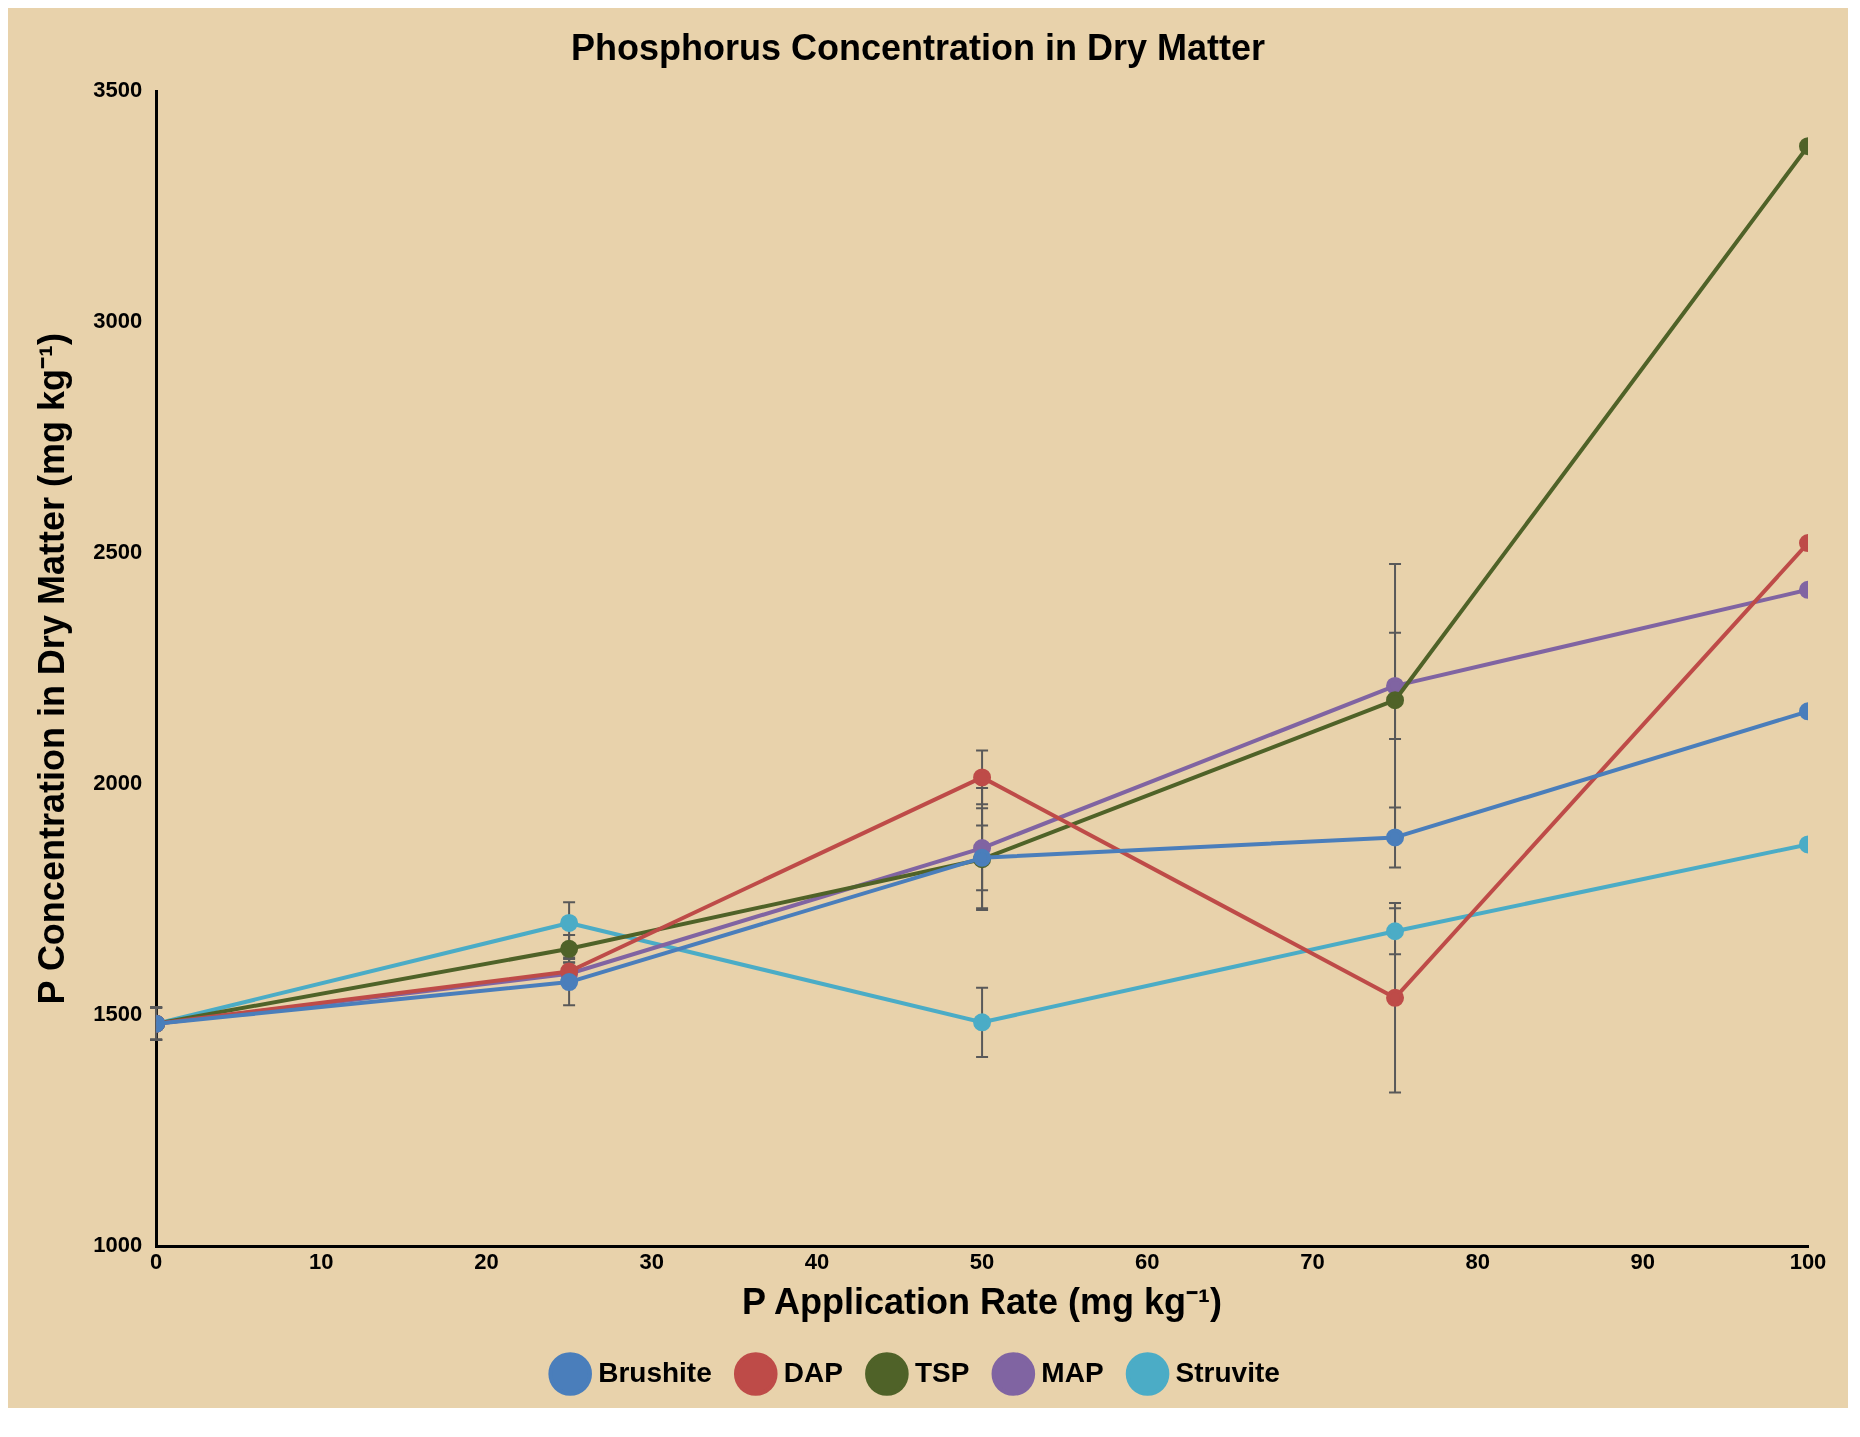  I want to click on y-tick-label: 1000, so click(118, 1245).